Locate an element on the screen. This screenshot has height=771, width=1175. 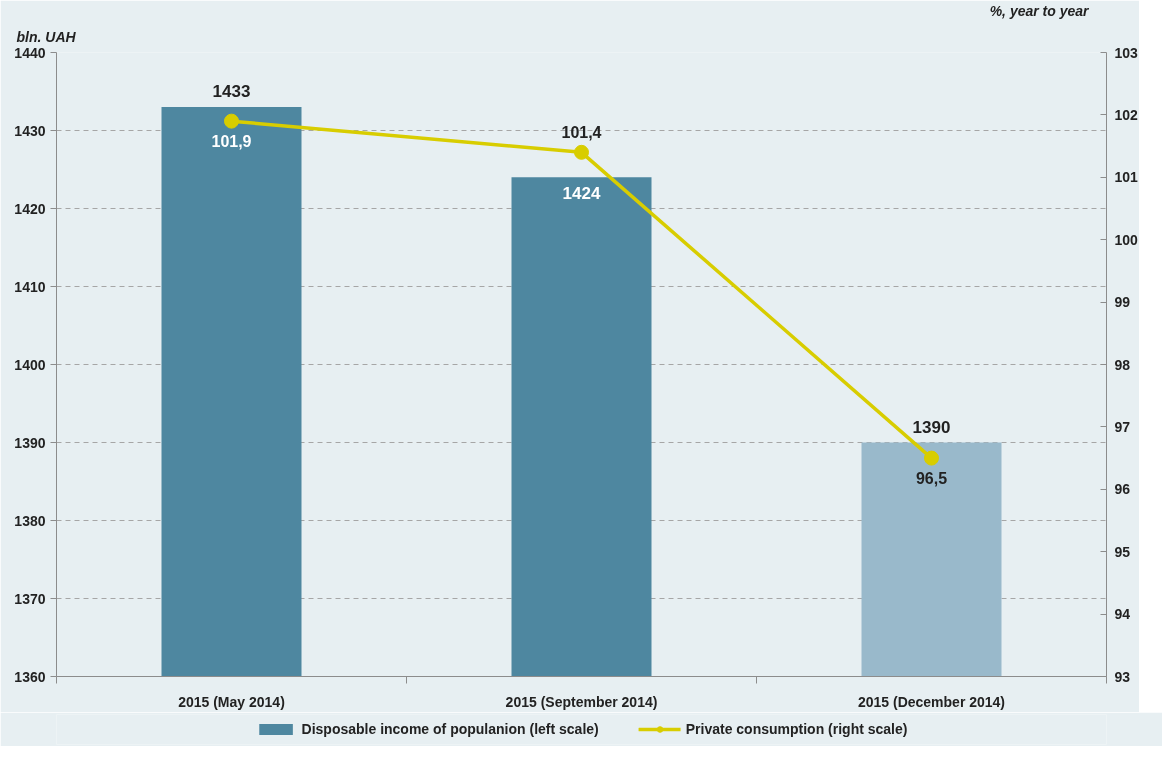
x-tick-label: 2015 (May 2014) is located at coordinates (231, 701).